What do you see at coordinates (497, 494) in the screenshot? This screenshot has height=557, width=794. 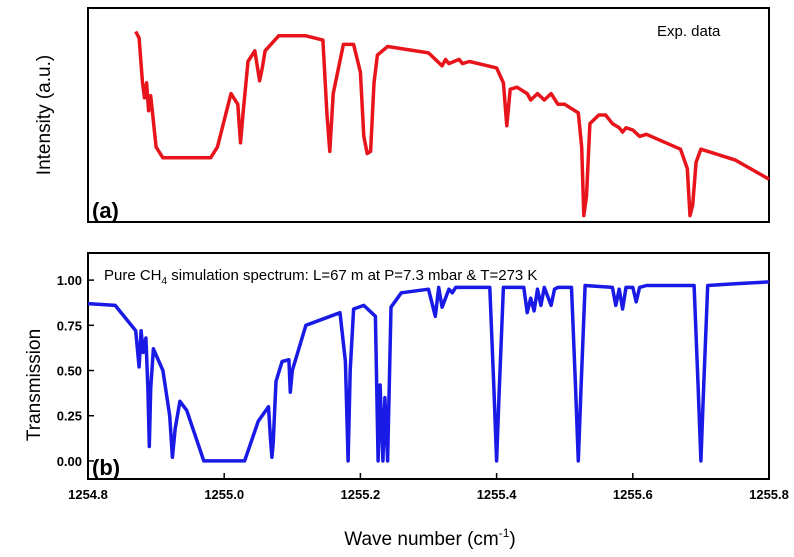 I see `x-tick-label: 1255.4` at bounding box center [497, 494].